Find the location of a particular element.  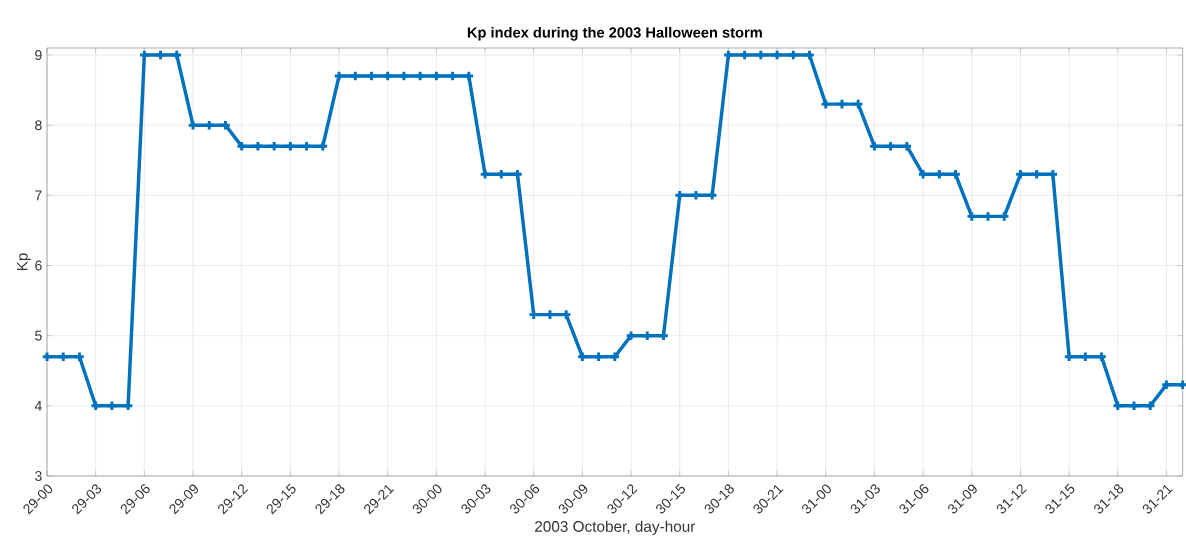

y-axis-title: Kp is located at coordinates (23, 262).